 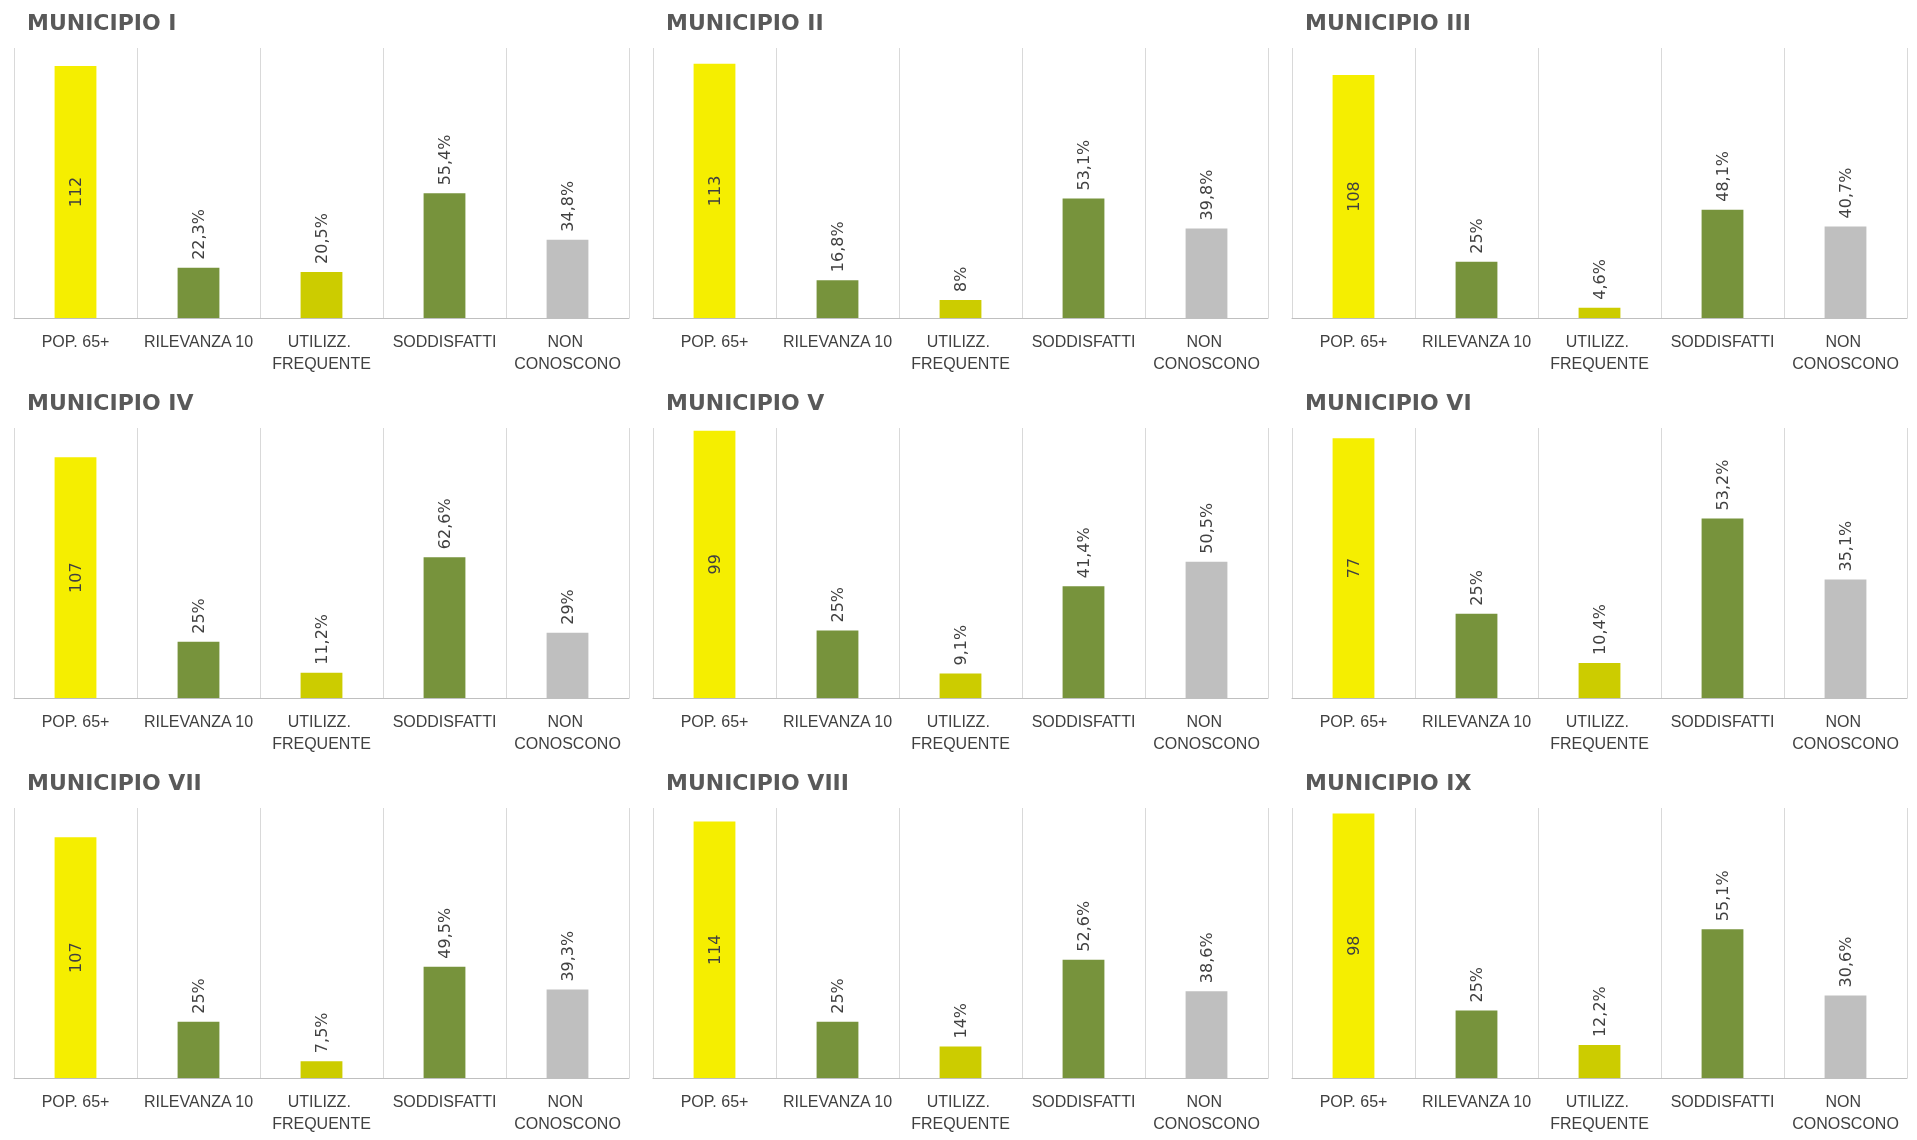 What do you see at coordinates (714, 564) in the screenshot?
I see `data-label: 99` at bounding box center [714, 564].